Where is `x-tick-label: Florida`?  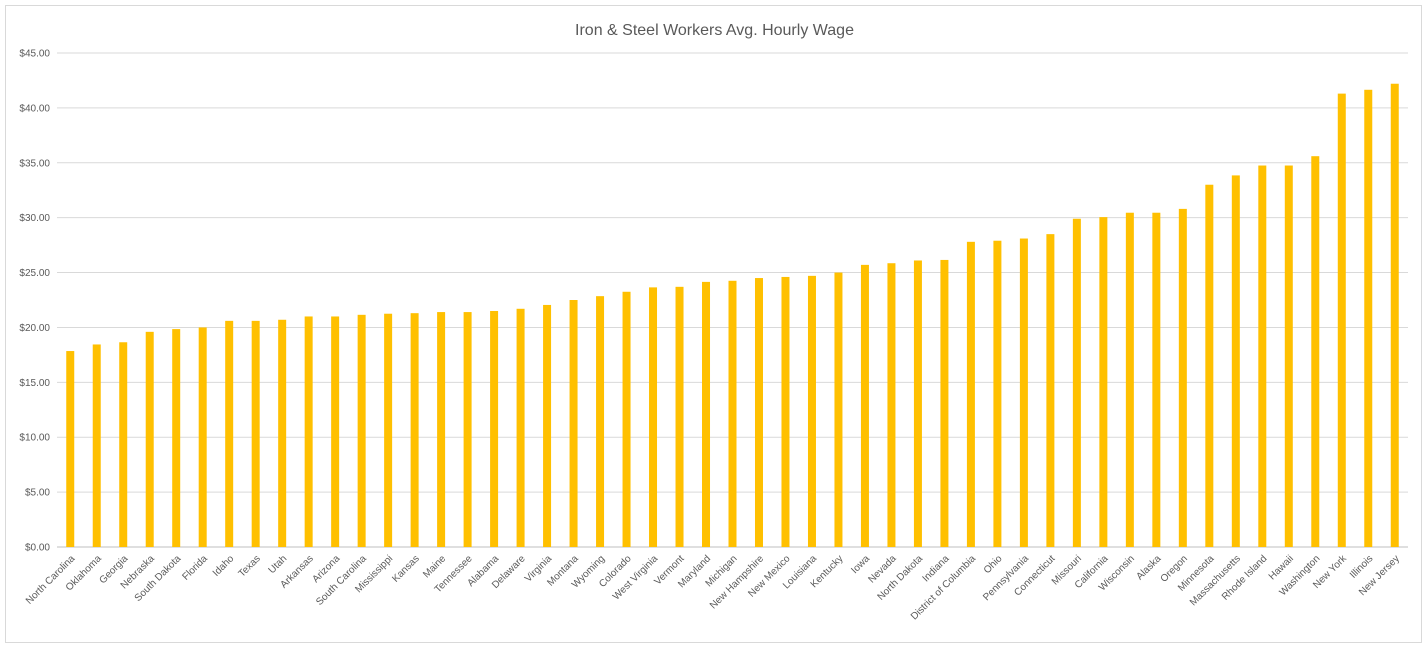 x-tick-label: Florida is located at coordinates (195, 568).